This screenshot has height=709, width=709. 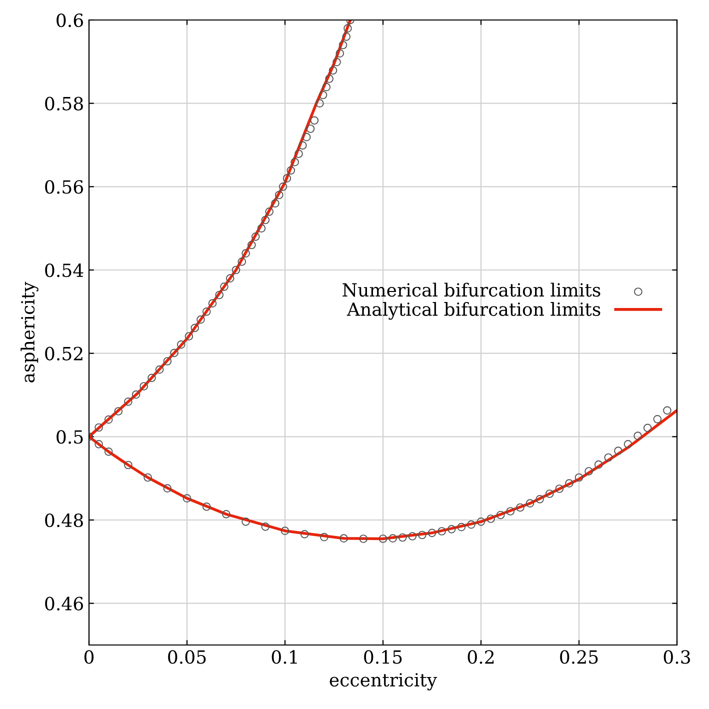 I want to click on x-tick-label: 0.3, so click(x=677, y=657).